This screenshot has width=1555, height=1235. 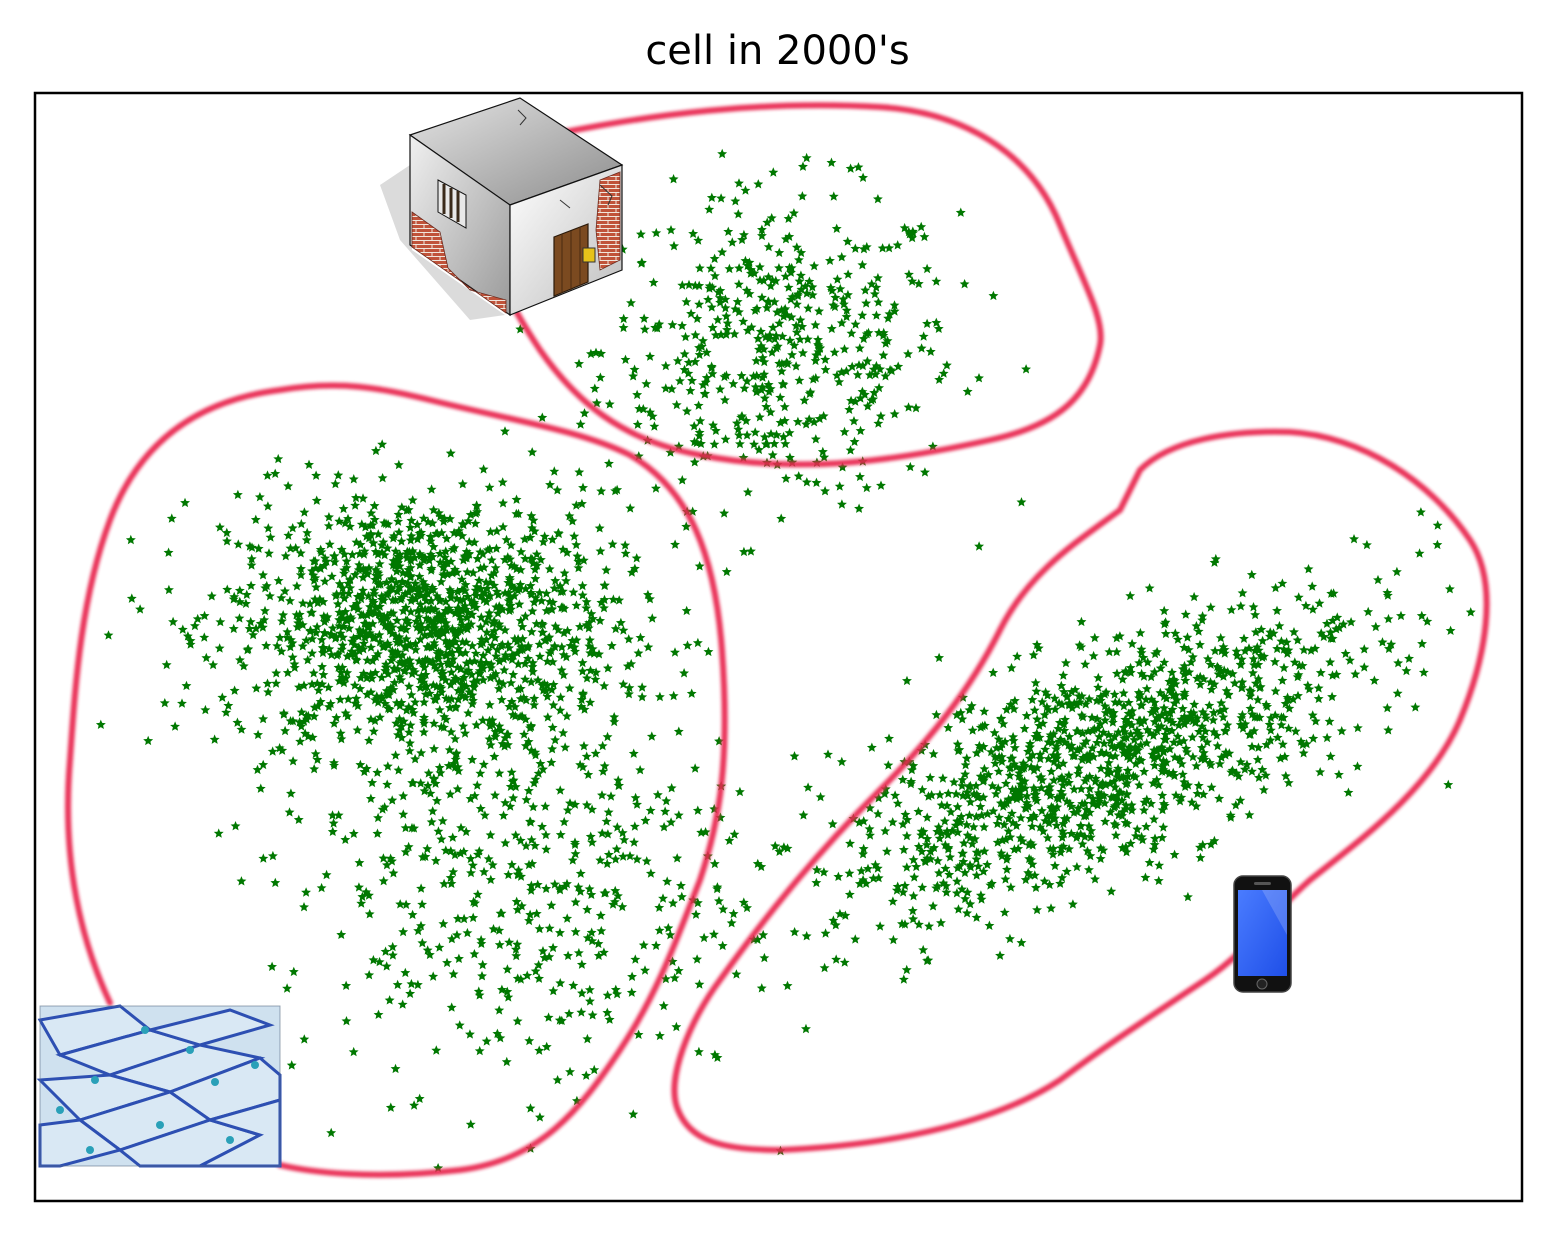 What do you see at coordinates (777, 51) in the screenshot?
I see `chart-title: cell in 2000's` at bounding box center [777, 51].